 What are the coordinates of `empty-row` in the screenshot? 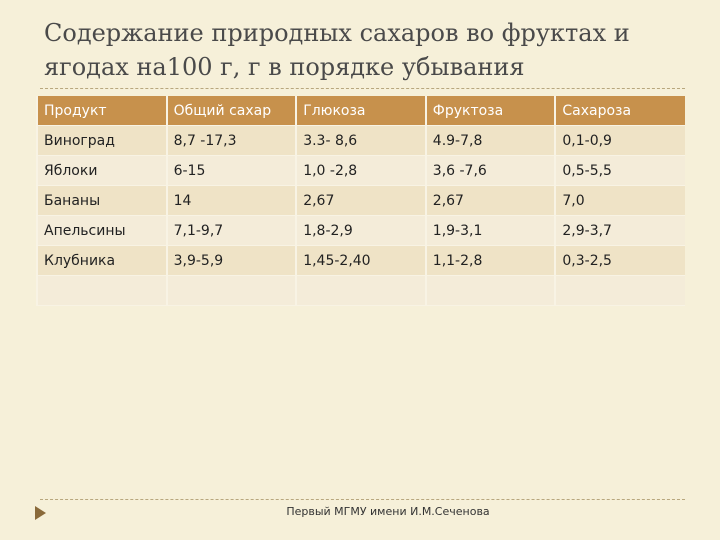 It's located at (360, 290).